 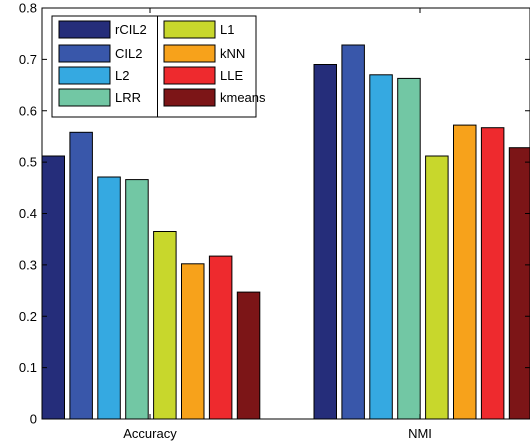 What do you see at coordinates (109, 298) in the screenshot?
I see `bar-l2-accuracy` at bounding box center [109, 298].